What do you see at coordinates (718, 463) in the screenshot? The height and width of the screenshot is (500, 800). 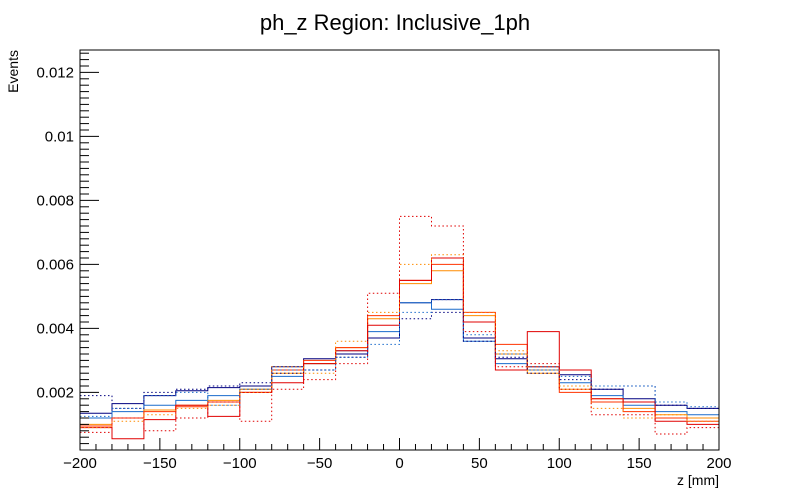 I see `x-tick-label: 200` at bounding box center [718, 463].